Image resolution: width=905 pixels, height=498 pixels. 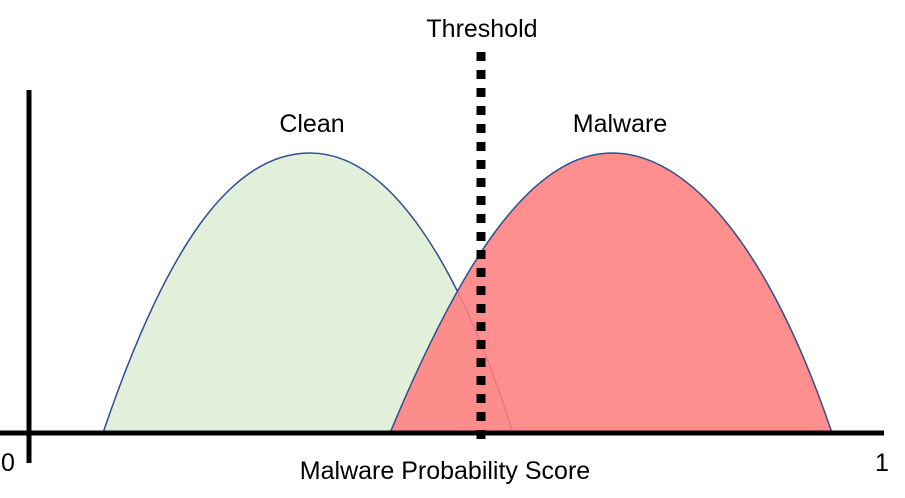 What do you see at coordinates (8, 463) in the screenshot?
I see `x-min-label: 0` at bounding box center [8, 463].